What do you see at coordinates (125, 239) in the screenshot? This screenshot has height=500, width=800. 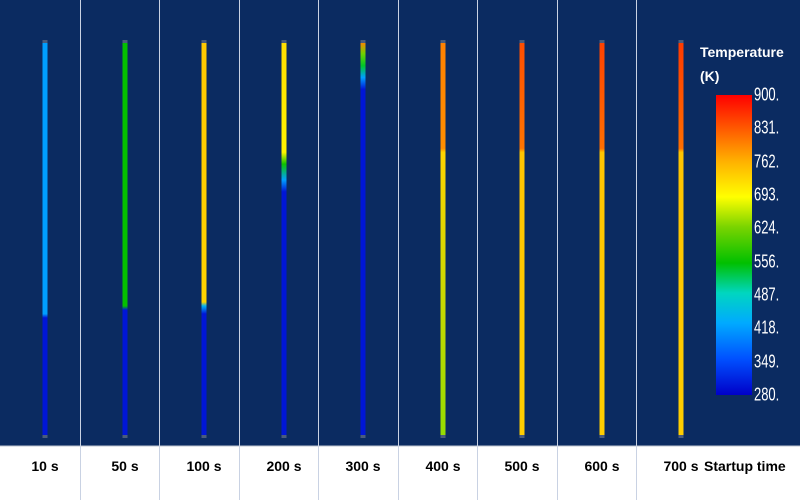 I see `rod-50s` at bounding box center [125, 239].